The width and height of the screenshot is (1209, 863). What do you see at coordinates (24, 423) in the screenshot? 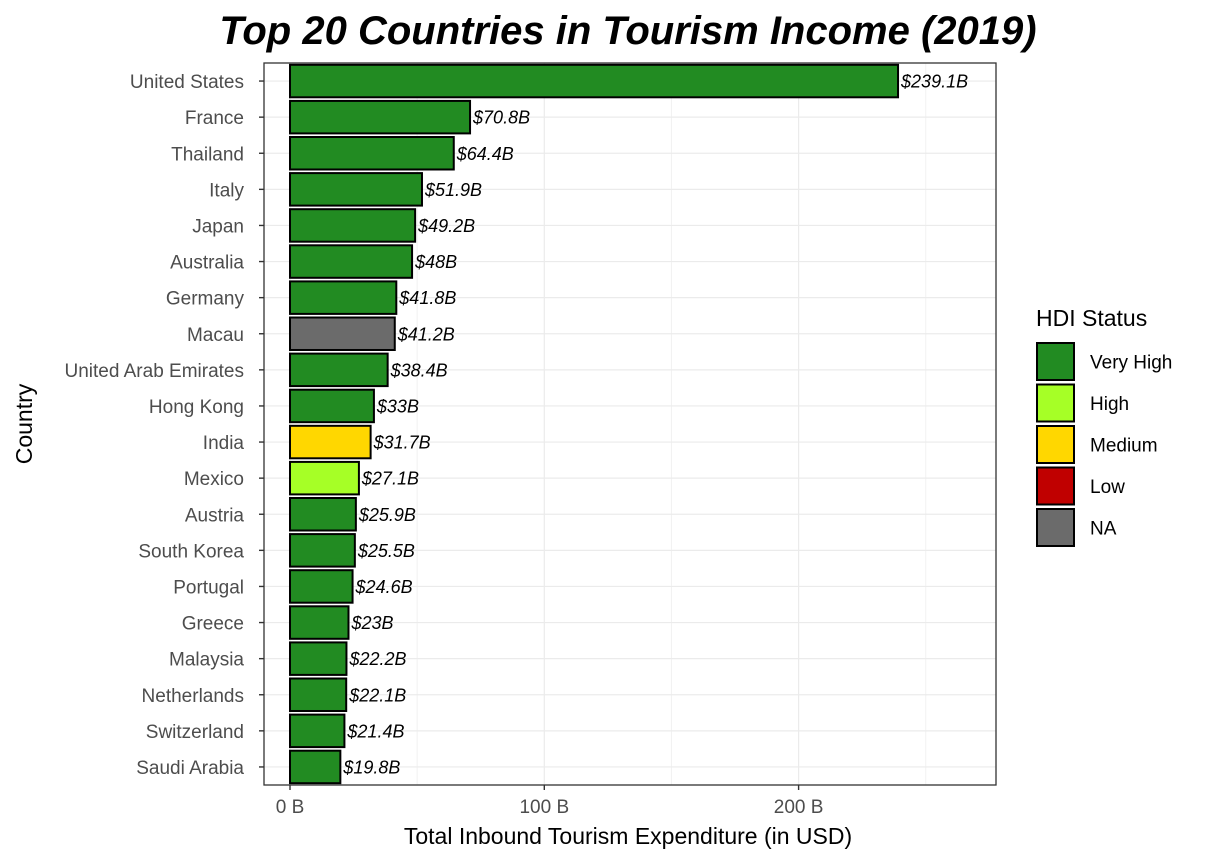
I see `y-axis-title: Country` at bounding box center [24, 423].